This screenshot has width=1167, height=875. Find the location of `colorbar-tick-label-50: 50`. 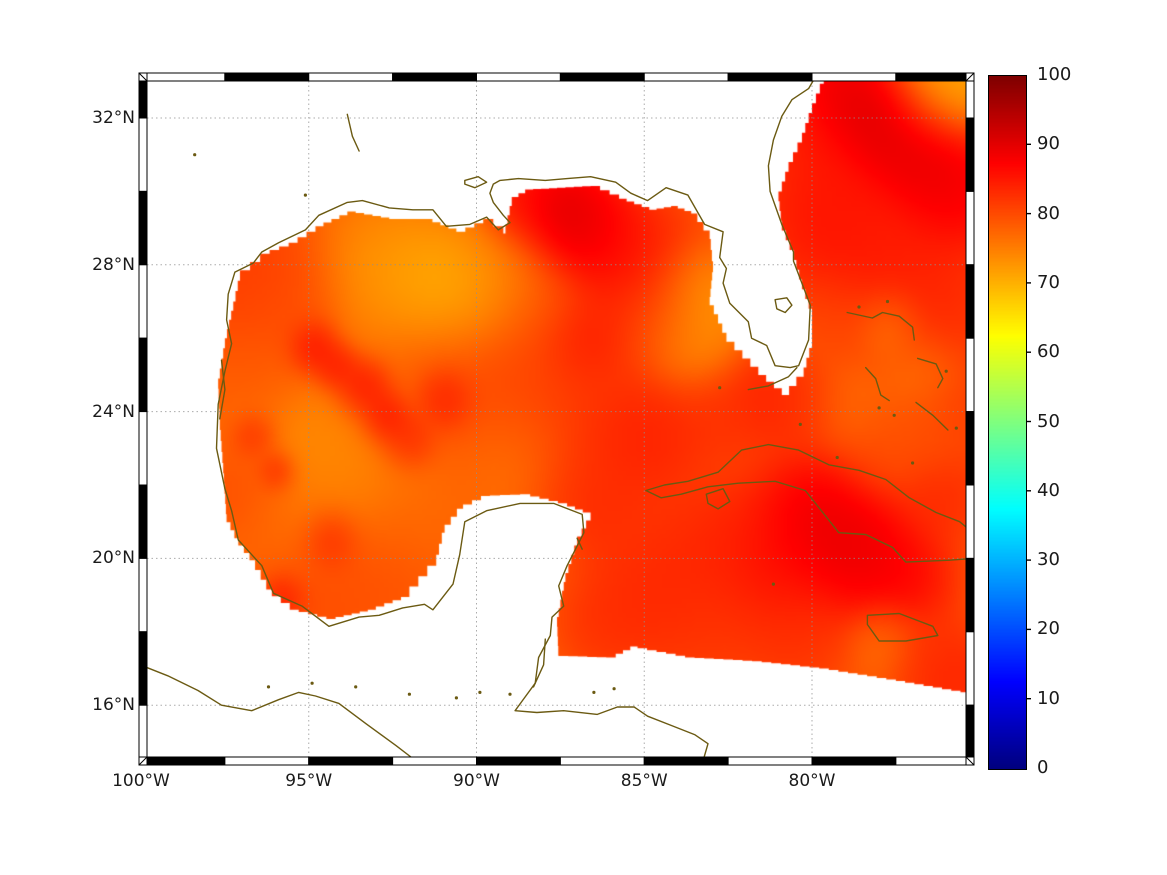

colorbar-tick-label-50: 50 is located at coordinates (1048, 421).